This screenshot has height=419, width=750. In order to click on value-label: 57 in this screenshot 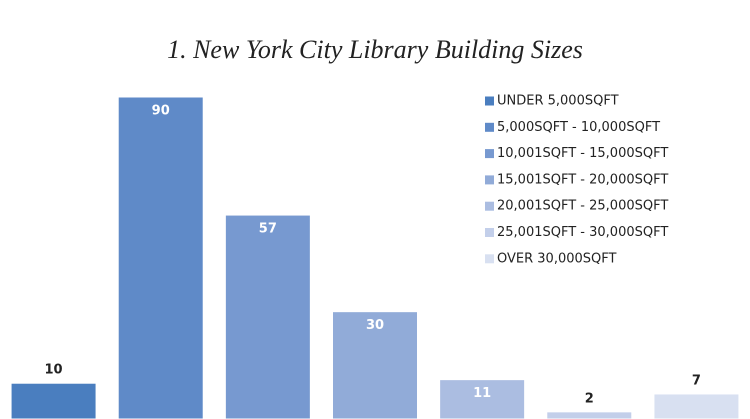, I will do `click(268, 229)`.